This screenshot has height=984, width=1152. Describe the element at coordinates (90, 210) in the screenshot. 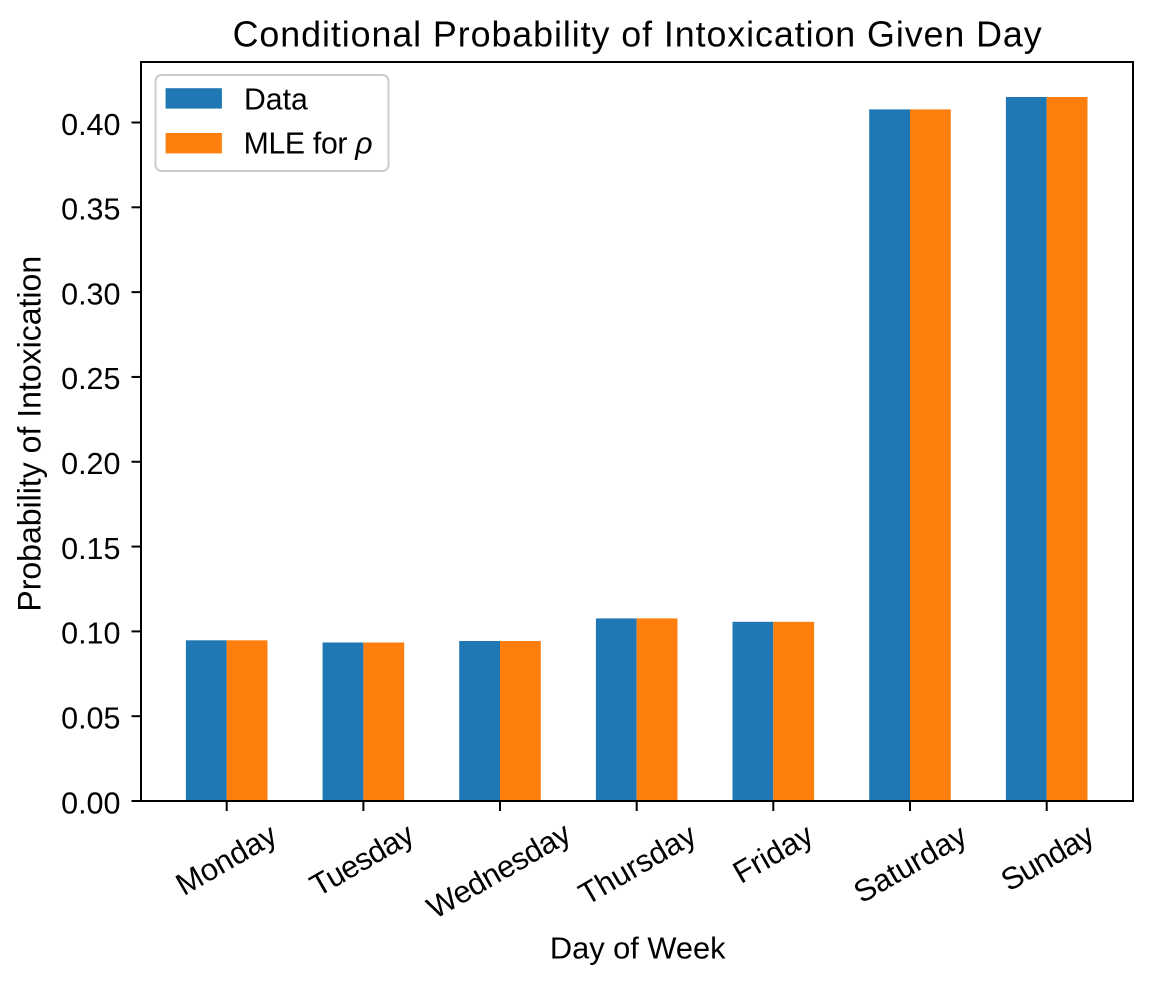

I see `svg-text: 0.35` at that location.